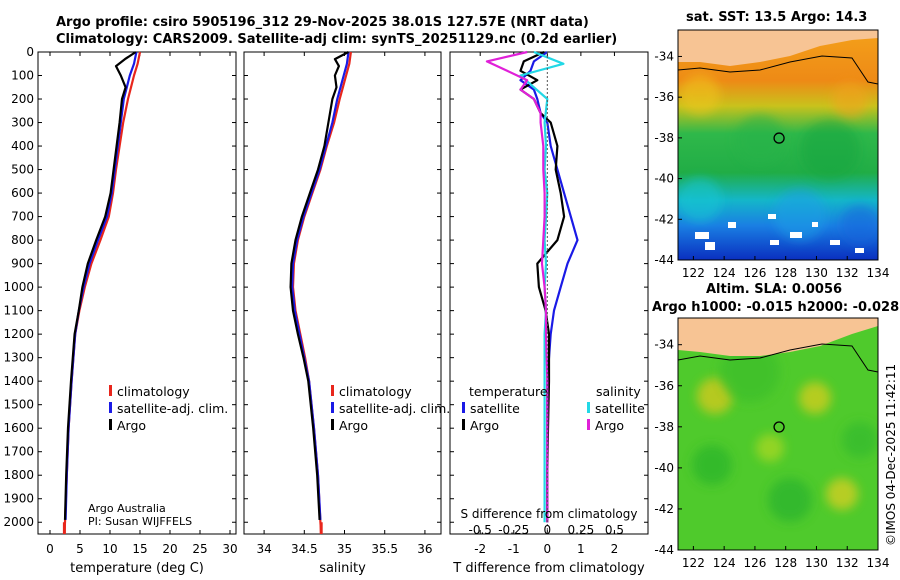 Image resolution: width=900 pixels, height=580 pixels. What do you see at coordinates (754, 273) in the screenshot?
I see `map-xtick-sst_map-2: 126` at bounding box center [754, 273].